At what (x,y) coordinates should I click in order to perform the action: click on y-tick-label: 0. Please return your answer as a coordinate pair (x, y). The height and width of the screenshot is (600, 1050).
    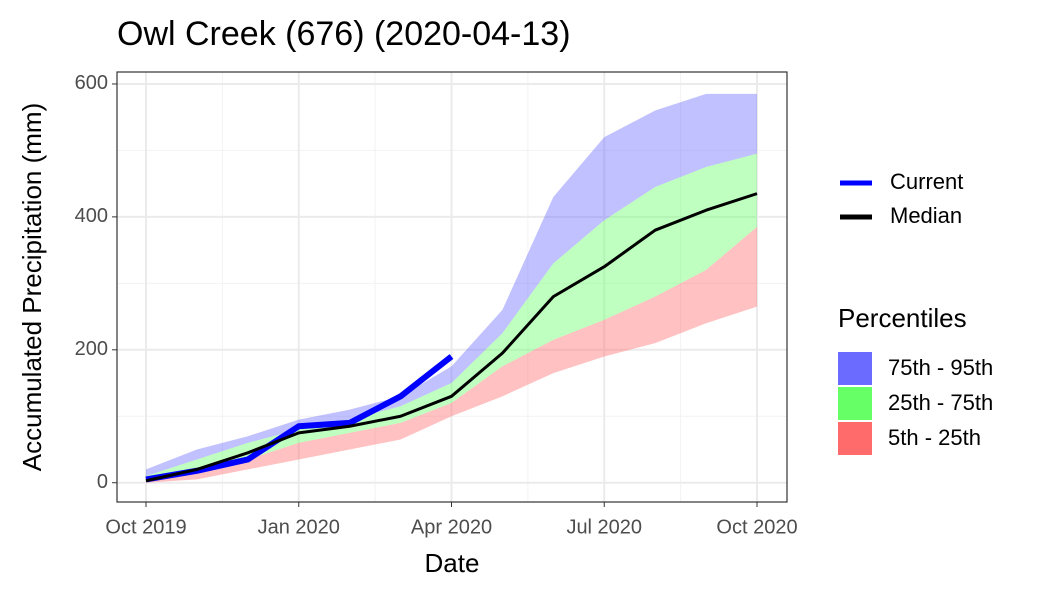
    Looking at the image, I should click on (102, 482).